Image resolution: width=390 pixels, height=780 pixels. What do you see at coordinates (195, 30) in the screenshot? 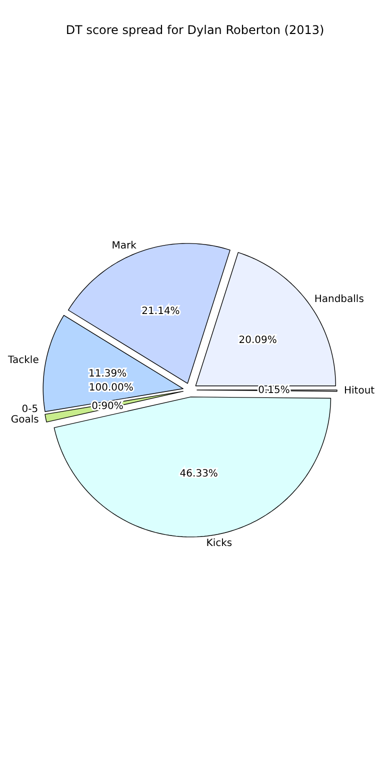
I see `chart-title: DT score spread for Dylan Roberton (2013)` at bounding box center [195, 30].